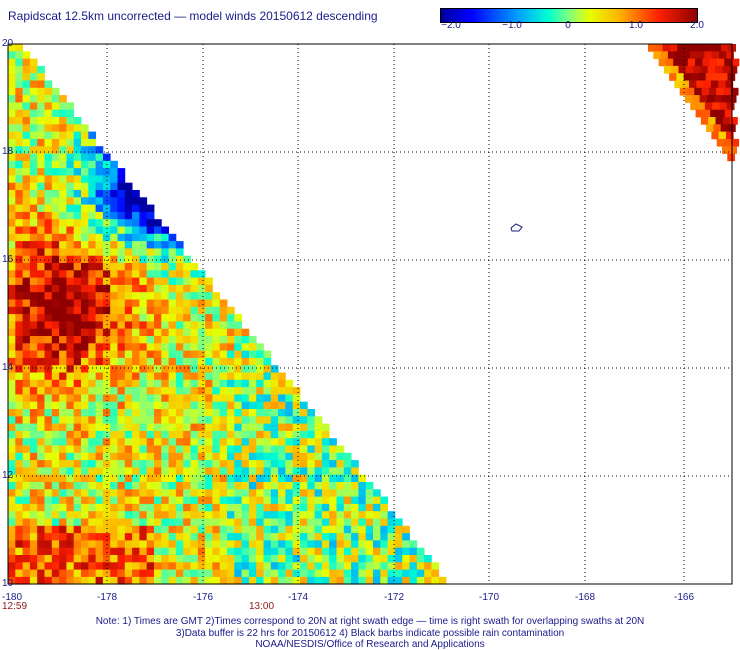 The height and width of the screenshot is (650, 740). What do you see at coordinates (8, 43) in the screenshot?
I see `lat-label: 20` at bounding box center [8, 43].